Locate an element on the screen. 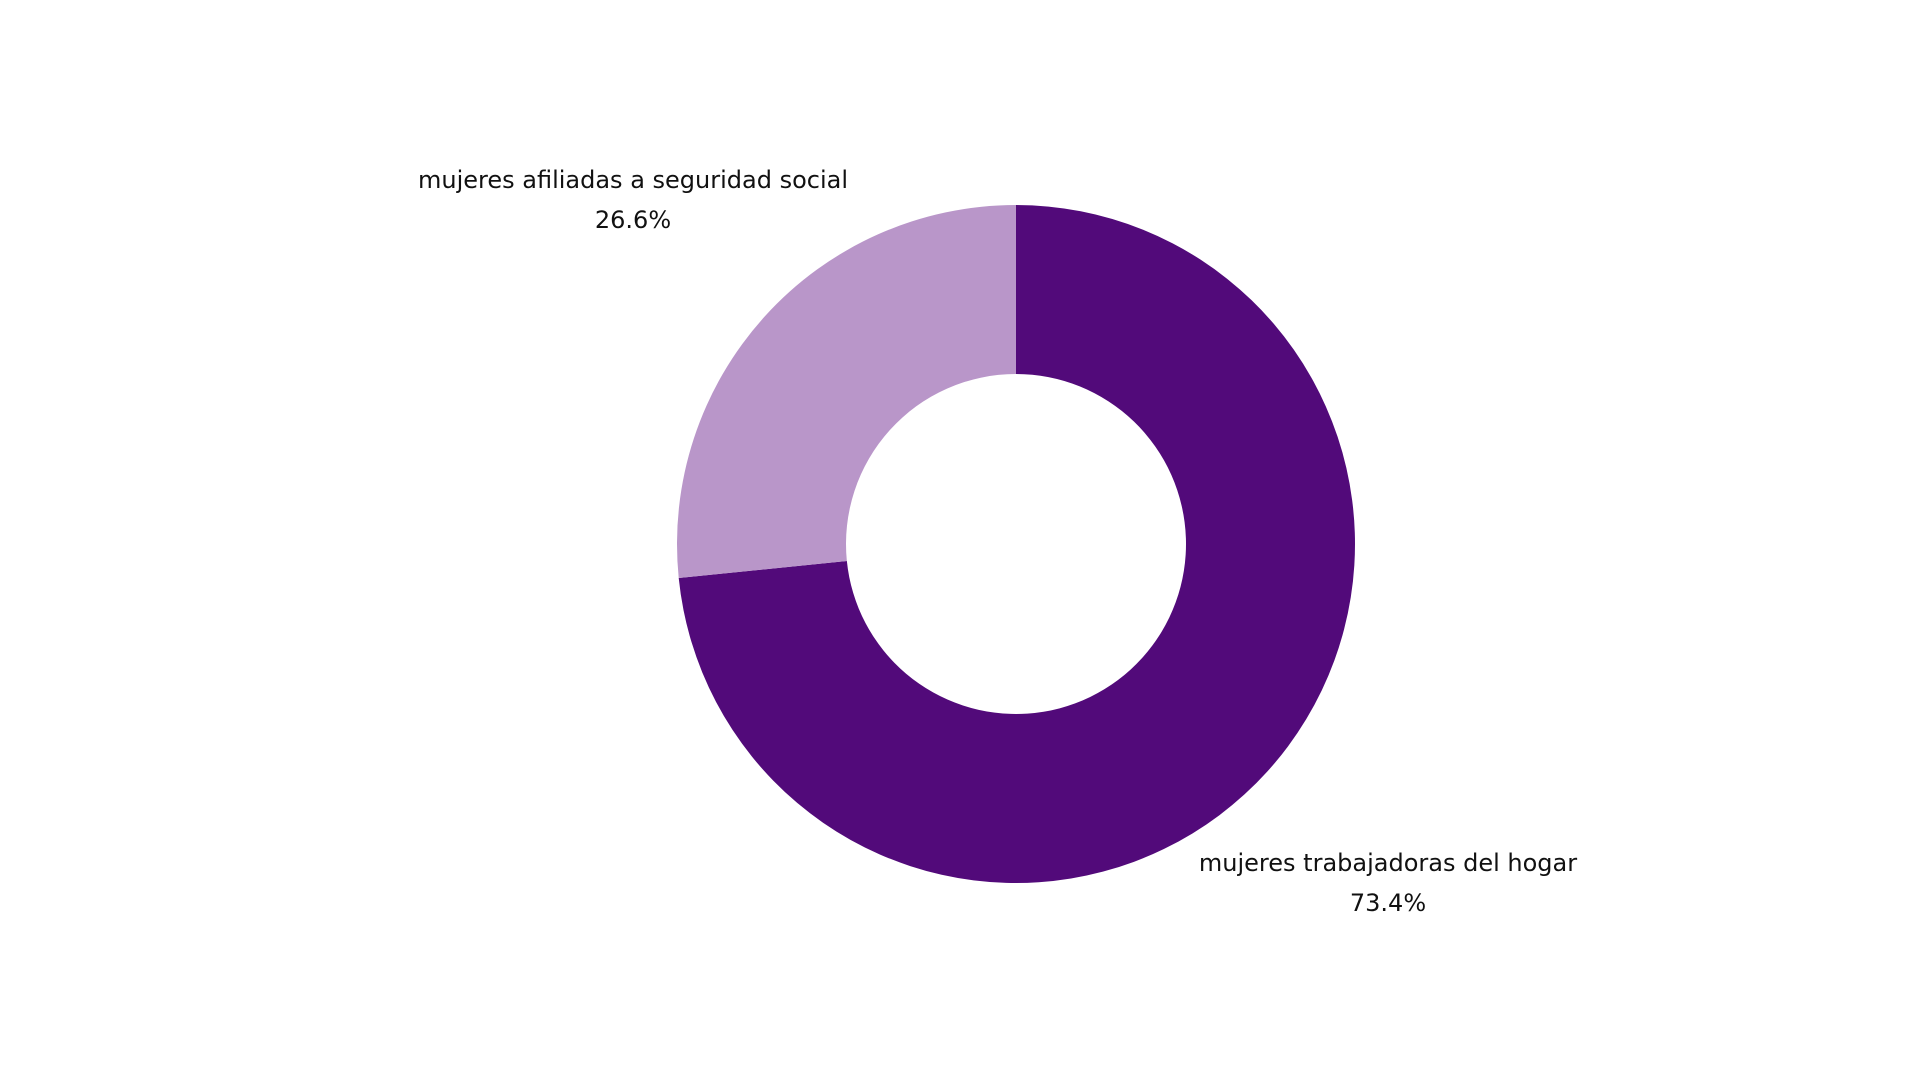 This screenshot has height=1080, width=1920. slice-label-trabajadoras: mujeres trabajadoras del hogar 73.4% is located at coordinates (1388, 883).